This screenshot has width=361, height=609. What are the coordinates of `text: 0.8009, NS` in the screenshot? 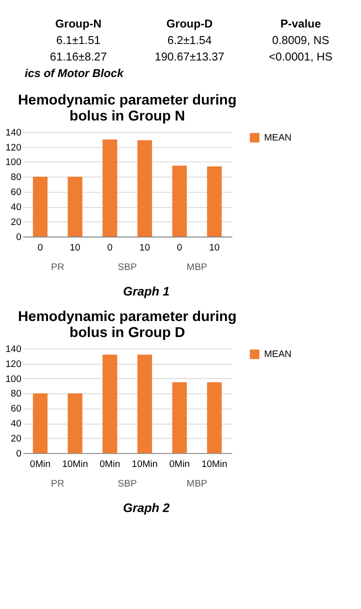 It's located at (301, 40).